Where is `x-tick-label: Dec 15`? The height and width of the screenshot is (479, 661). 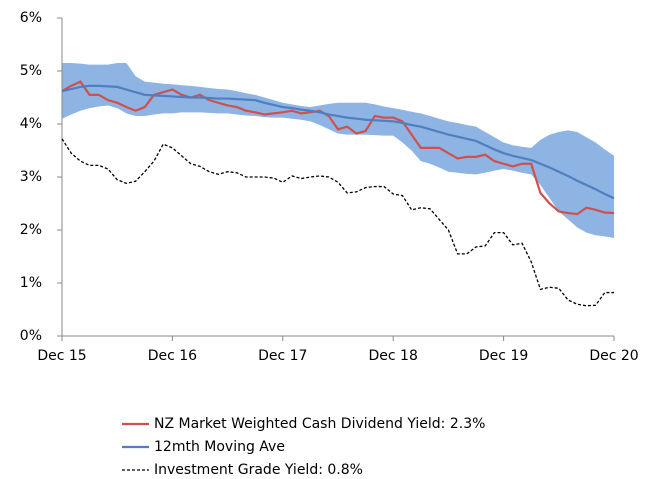
x-tick-label: Dec 15 is located at coordinates (61, 356).